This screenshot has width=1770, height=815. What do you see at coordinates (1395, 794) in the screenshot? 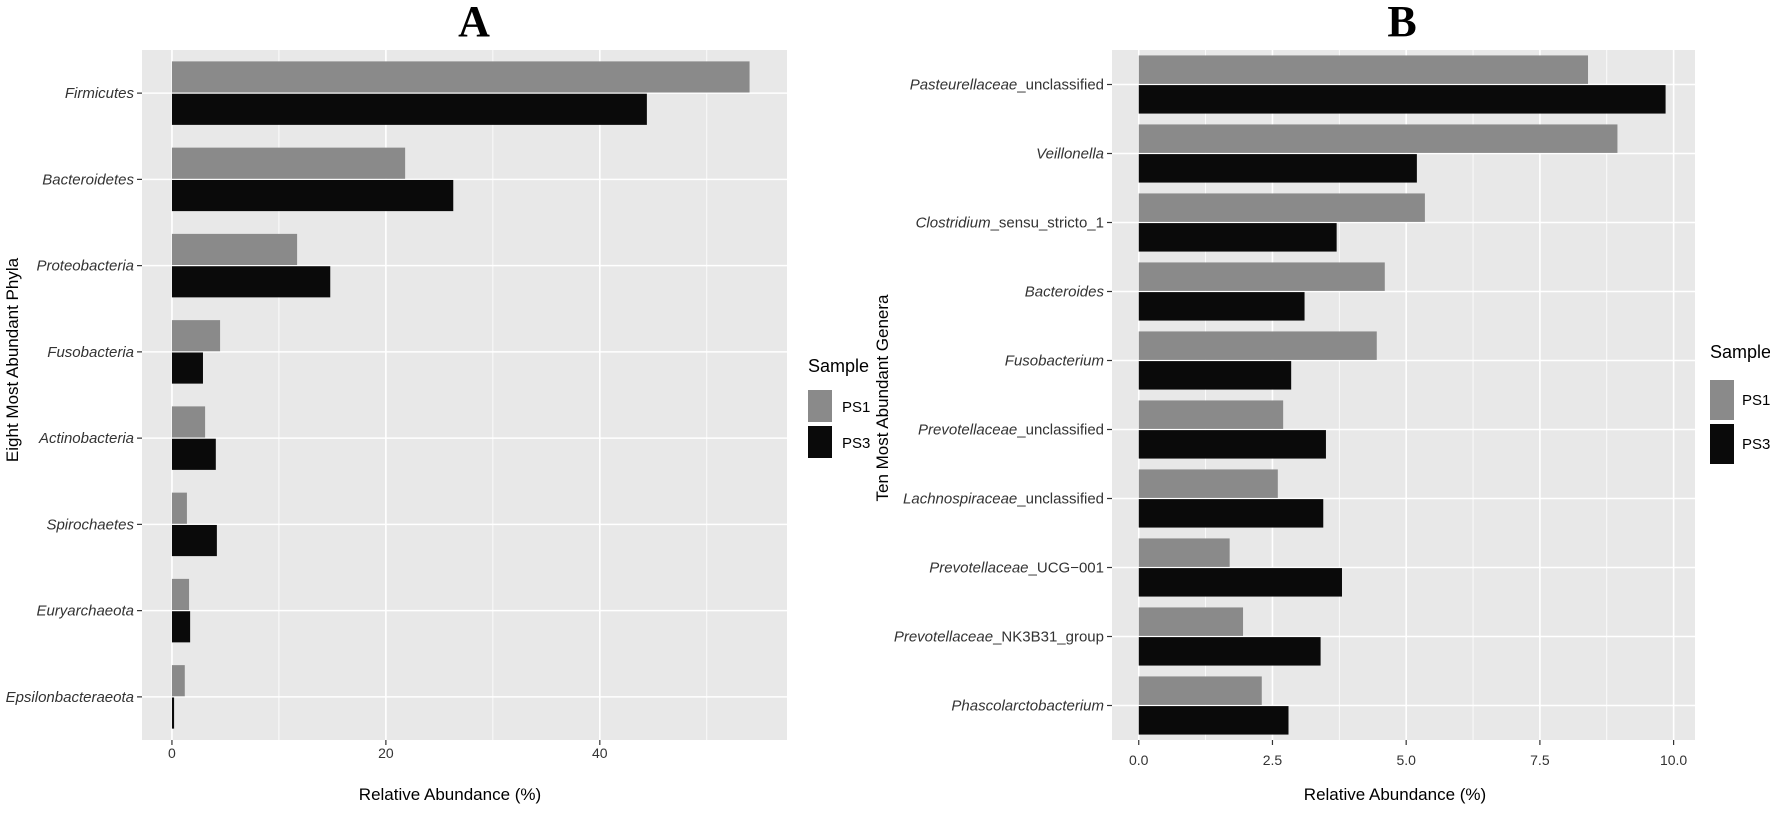
I see `panel-b-x-axis-title: Relative Abundance (%)` at bounding box center [1395, 794].